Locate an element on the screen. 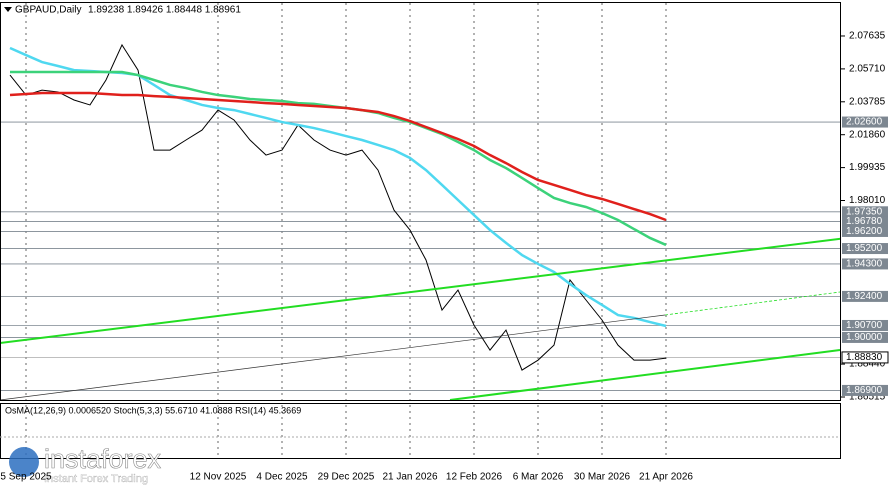  y-tick-label: 2.07635 is located at coordinates (867, 36).